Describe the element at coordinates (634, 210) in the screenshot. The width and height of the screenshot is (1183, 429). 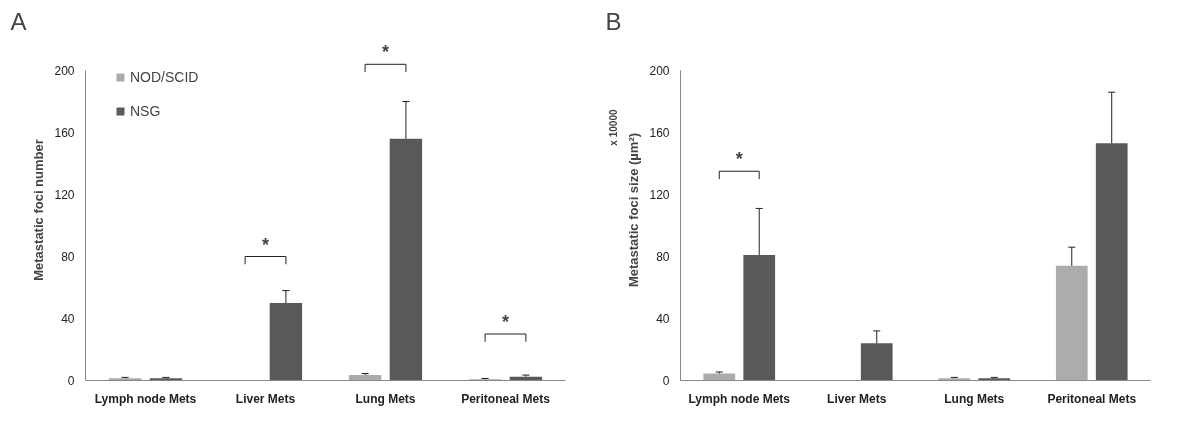
I see `y-axis-title: Metastatic foci size (µm²)` at that location.